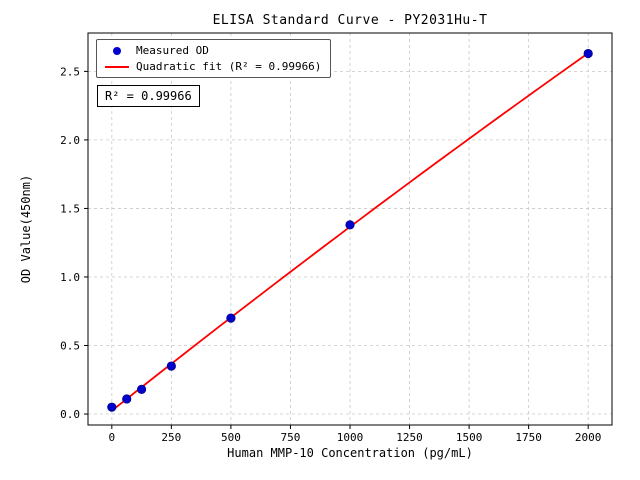 The image size is (640, 480). What do you see at coordinates (212, 50) in the screenshot?
I see `legend-item-measured-od: Measured OD` at bounding box center [212, 50].